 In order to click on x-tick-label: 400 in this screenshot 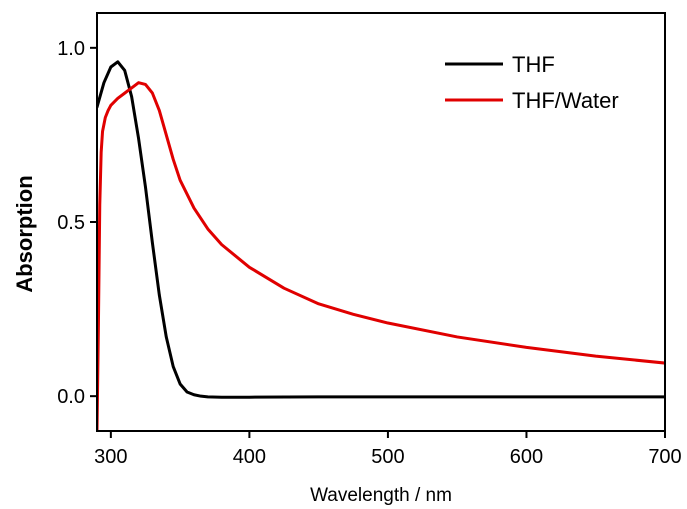, I will do `click(249, 457)`.